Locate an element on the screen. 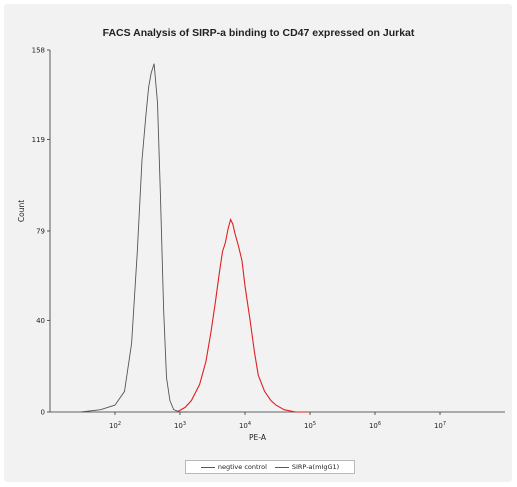 This screenshot has height=487, width=517. y-tick-label: 40 is located at coordinates (40, 321).